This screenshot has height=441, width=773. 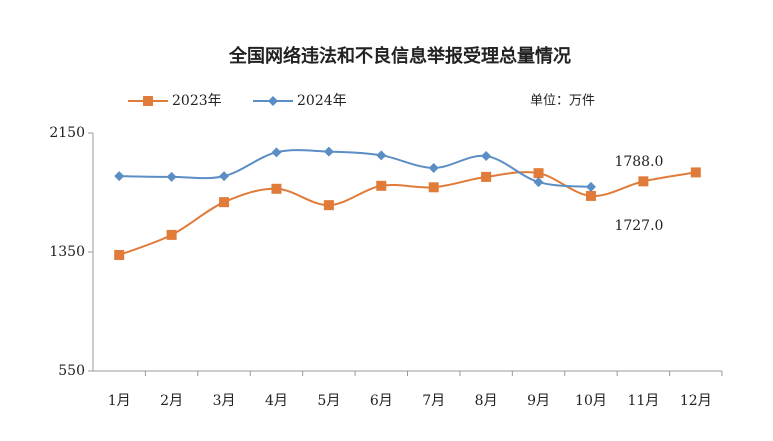 What do you see at coordinates (67, 252) in the screenshot?
I see `y-tick-label: 1350` at bounding box center [67, 252].